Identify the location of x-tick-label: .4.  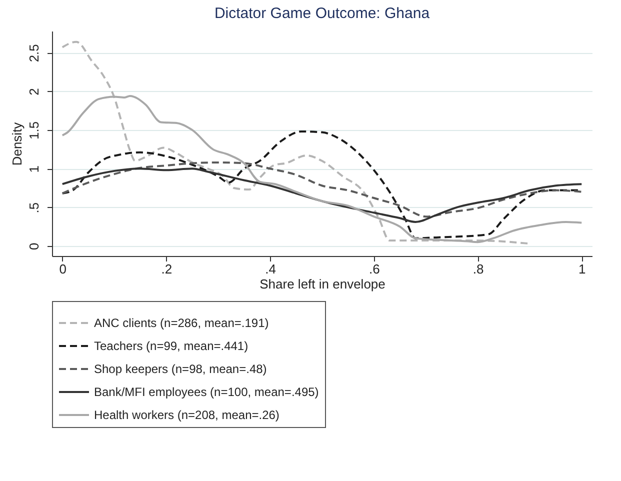
(270, 269).